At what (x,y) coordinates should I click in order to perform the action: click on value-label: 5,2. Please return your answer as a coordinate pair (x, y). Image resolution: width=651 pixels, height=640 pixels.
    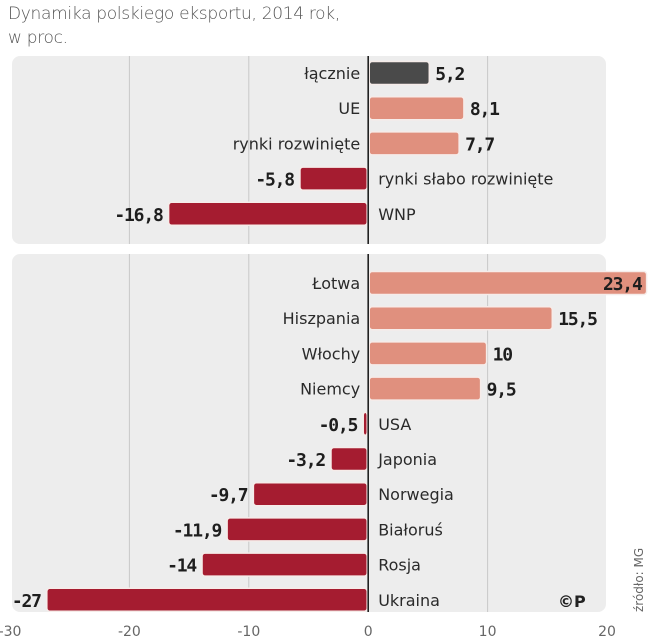
    Looking at the image, I should click on (449, 74).